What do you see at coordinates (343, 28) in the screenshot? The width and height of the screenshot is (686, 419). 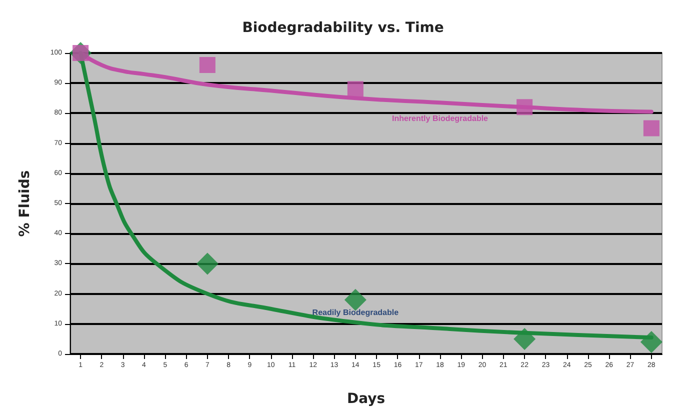 I see `chart-title: Biodegradability vs. Time` at bounding box center [343, 28].